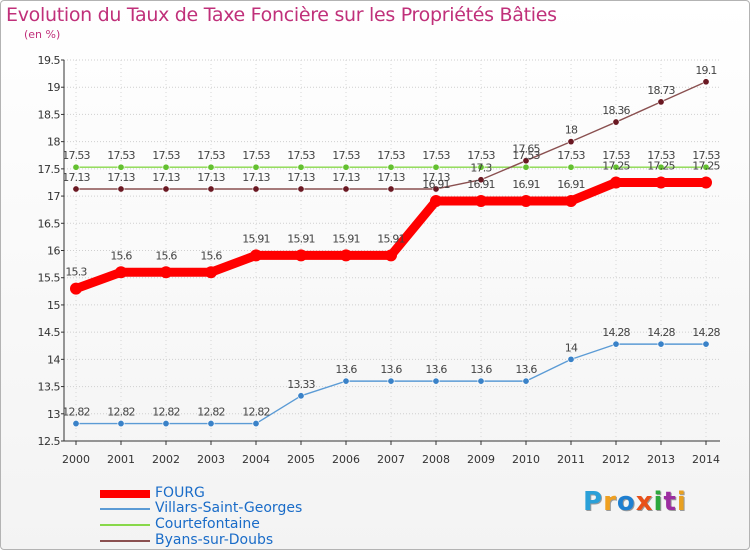 This screenshot has height=550, width=750. Describe the element at coordinates (706, 459) in the screenshot. I see `x-tick-label: 2014` at that location.